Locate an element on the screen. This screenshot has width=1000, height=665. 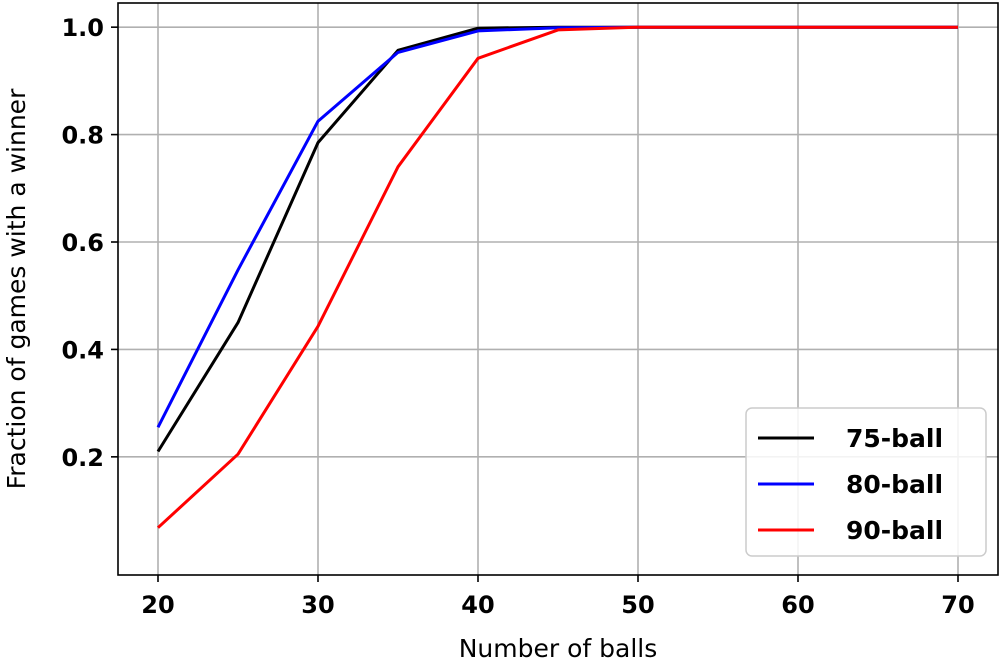
legend-label: 90-ball is located at coordinates (894, 530).